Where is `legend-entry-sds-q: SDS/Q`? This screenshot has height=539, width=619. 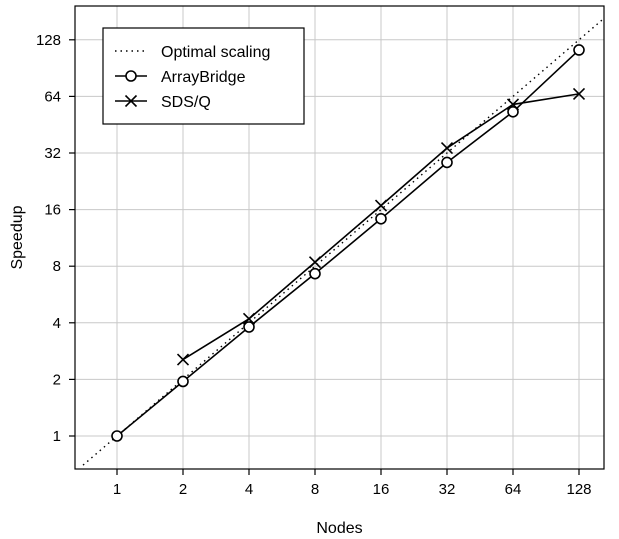 legend-entry-sds-q: SDS/Q is located at coordinates (163, 102).